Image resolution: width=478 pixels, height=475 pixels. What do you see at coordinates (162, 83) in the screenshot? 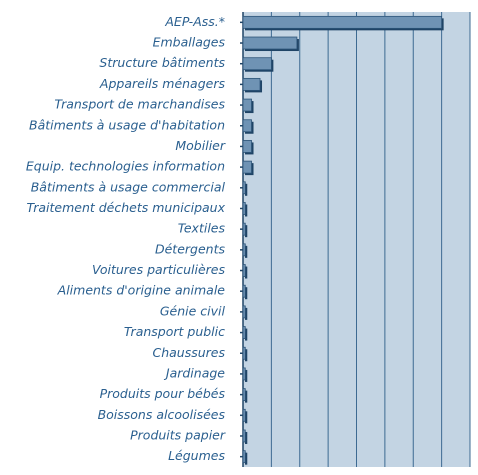
I see `y-tick-label: Appareils ménagers` at bounding box center [162, 83].